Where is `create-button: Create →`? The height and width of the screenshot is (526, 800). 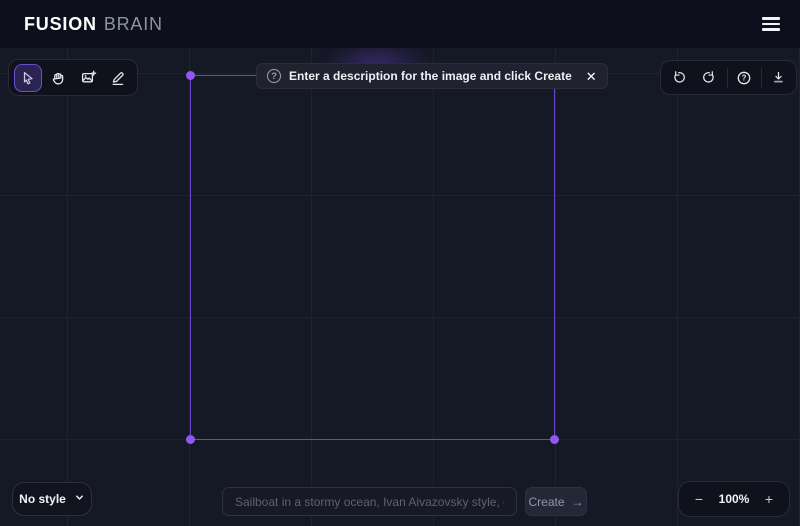
create-button: Create → is located at coordinates (556, 501).